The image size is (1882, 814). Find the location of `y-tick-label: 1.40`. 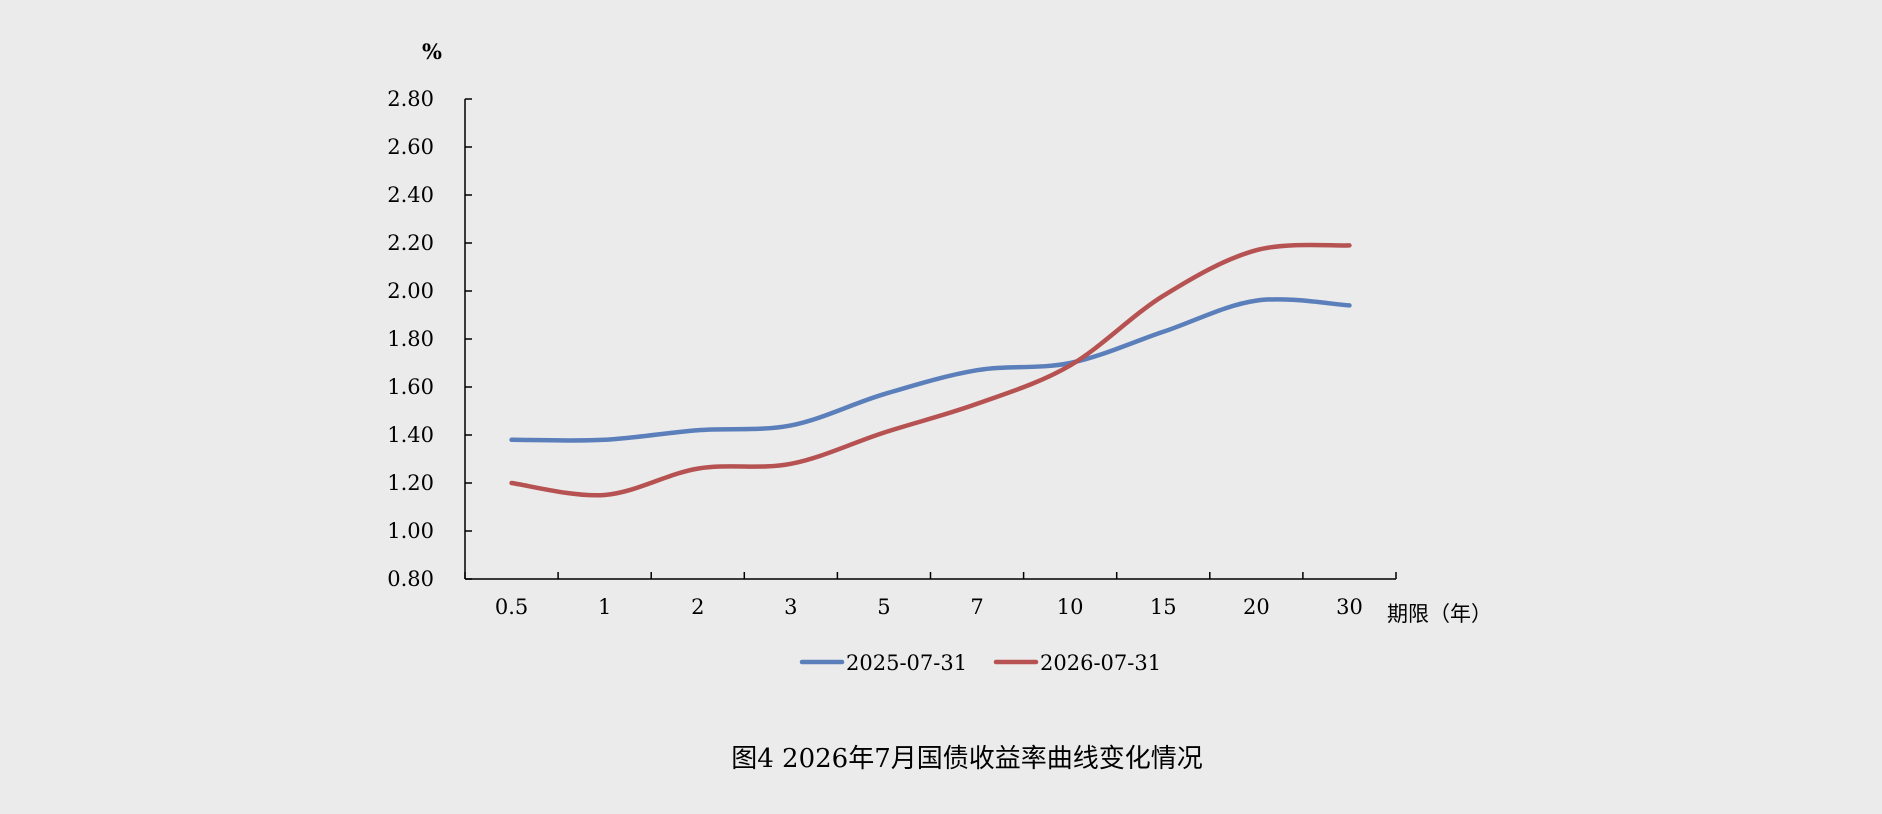

y-tick-label: 1.40 is located at coordinates (410, 435).